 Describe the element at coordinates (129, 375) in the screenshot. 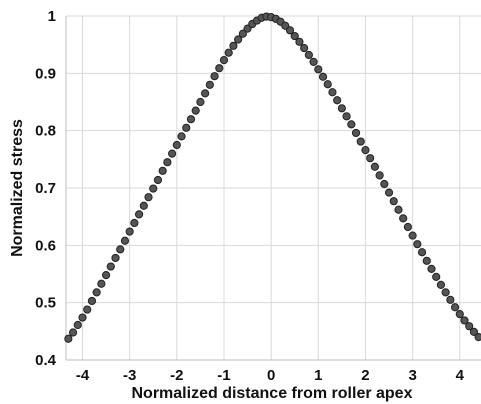

I see `x-tick-label: -3` at that location.